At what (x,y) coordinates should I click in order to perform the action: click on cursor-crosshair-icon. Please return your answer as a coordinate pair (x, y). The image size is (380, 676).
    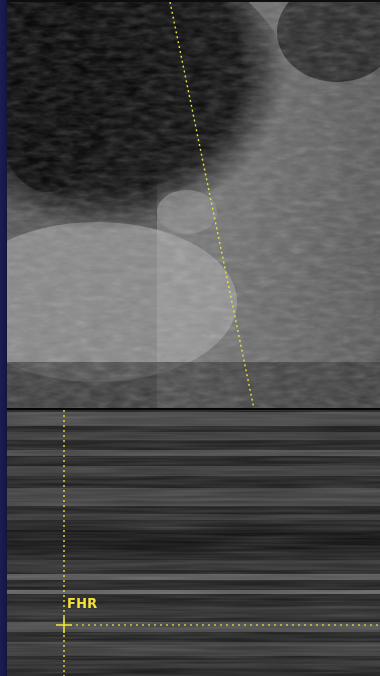
    Looking at the image, I should click on (64, 625).